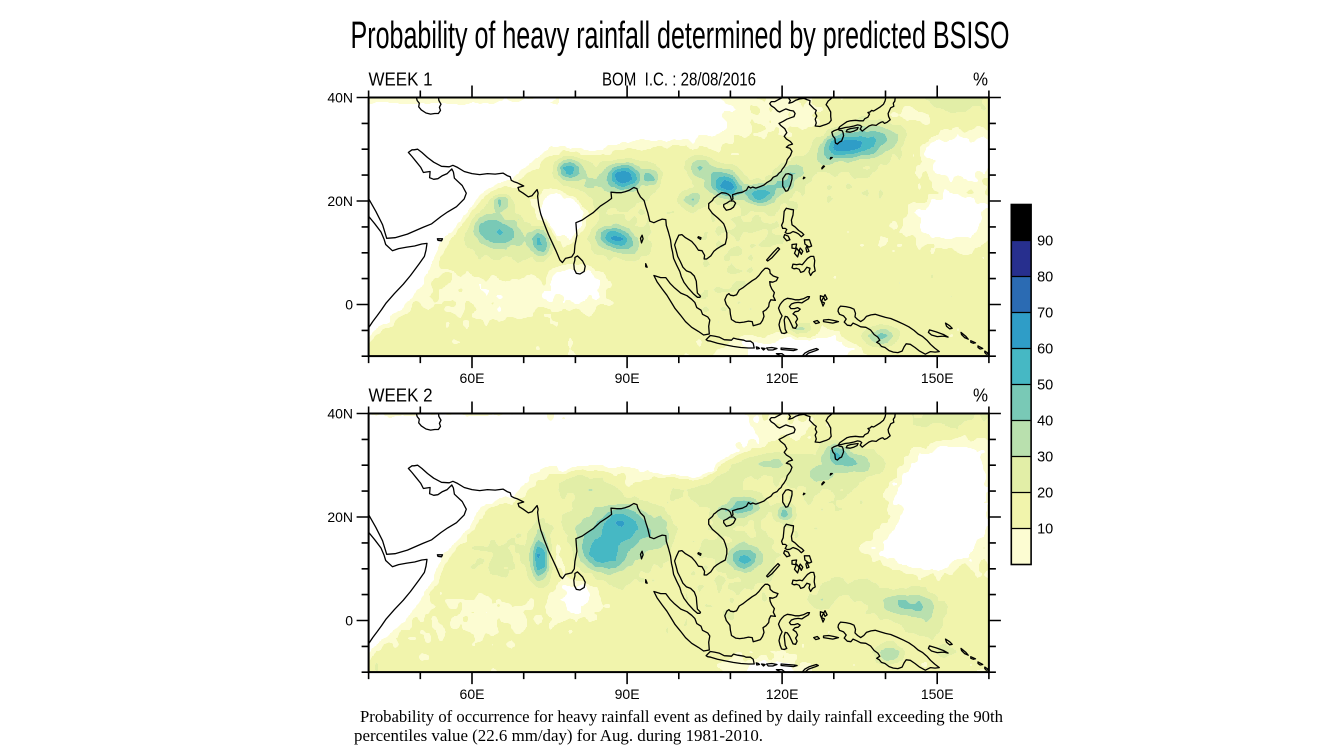 The image size is (1344, 756). What do you see at coordinates (1045, 458) in the screenshot?
I see `svg-text: 30` at bounding box center [1045, 458].